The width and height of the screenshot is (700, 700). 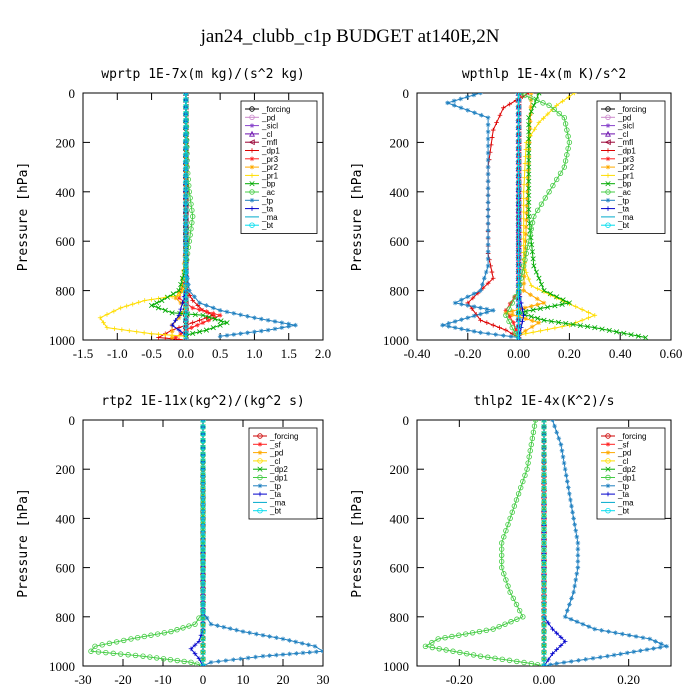 What do you see at coordinates (283, 679) in the screenshot?
I see `x-tick-label: 20` at bounding box center [283, 679].